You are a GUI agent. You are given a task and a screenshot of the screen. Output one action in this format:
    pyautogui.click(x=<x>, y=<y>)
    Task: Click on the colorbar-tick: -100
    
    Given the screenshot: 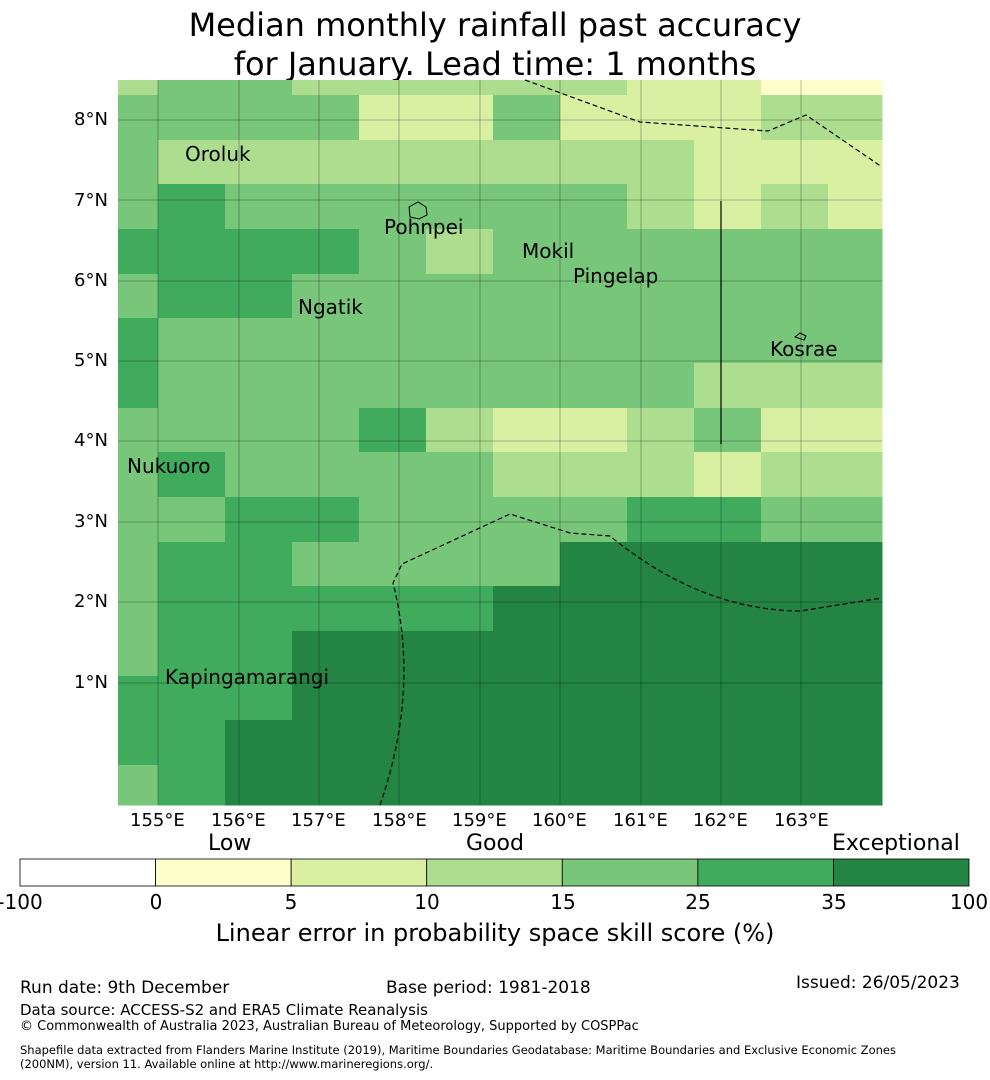 What is the action you would take?
    pyautogui.click(x=21, y=902)
    